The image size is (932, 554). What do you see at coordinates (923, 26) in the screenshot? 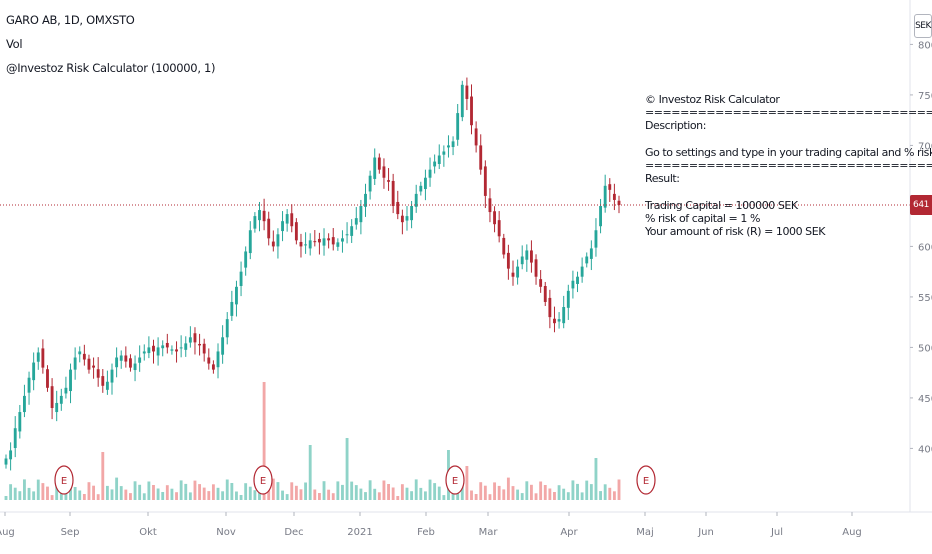
I see `currency-badge: SEK` at bounding box center [923, 26].